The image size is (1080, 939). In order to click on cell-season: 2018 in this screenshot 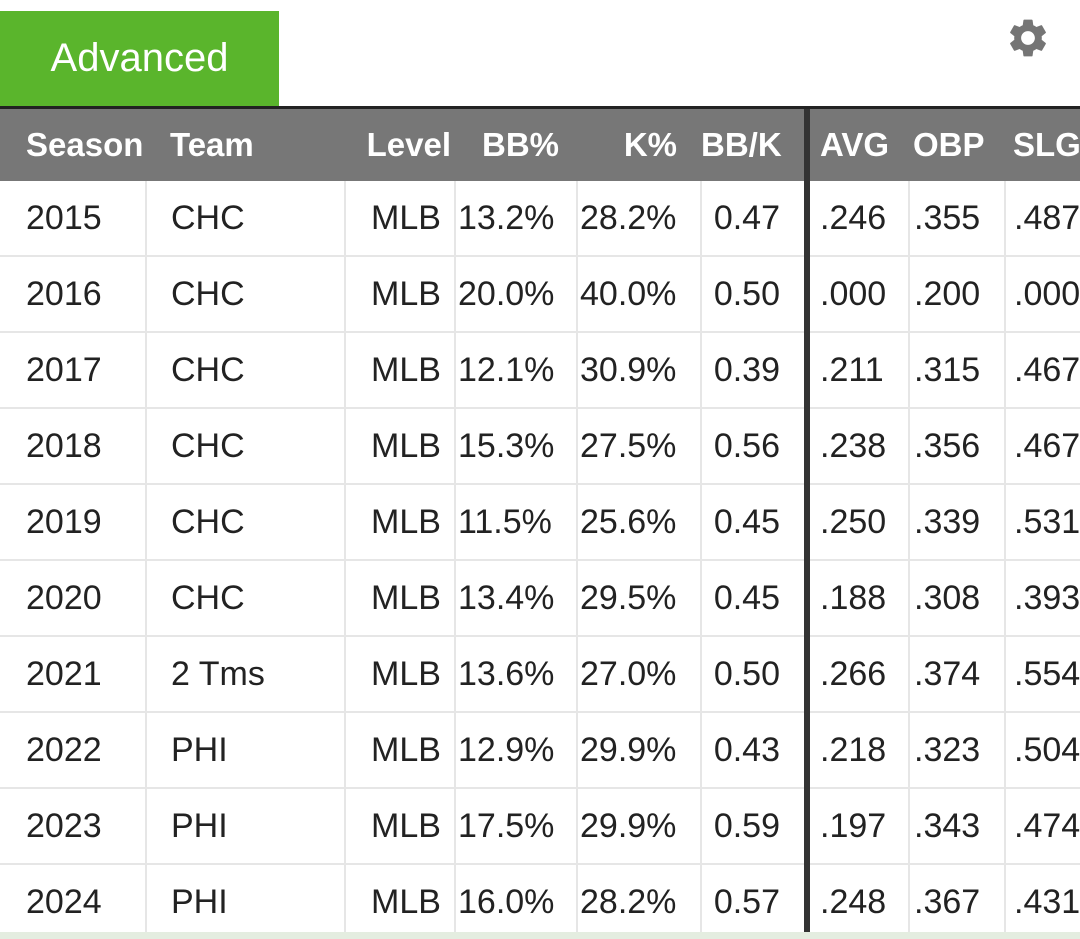, I will do `click(73, 446)`.